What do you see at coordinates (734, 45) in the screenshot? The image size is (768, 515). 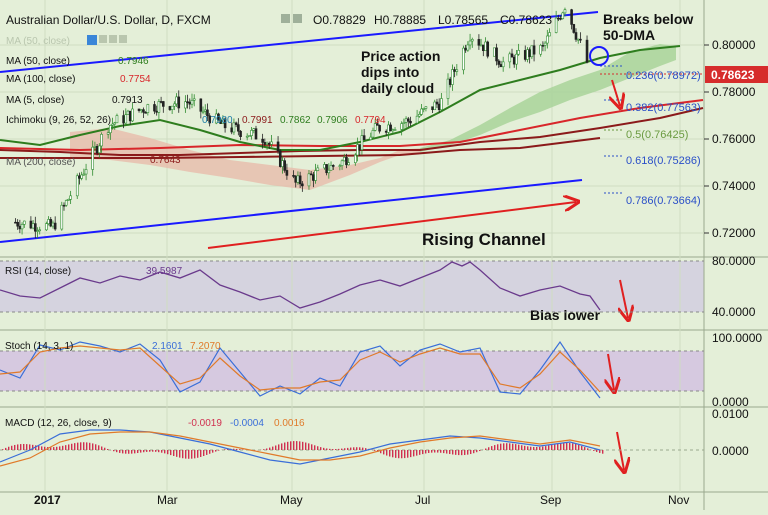 I see `price-tick-1: 0.80000` at bounding box center [734, 45].